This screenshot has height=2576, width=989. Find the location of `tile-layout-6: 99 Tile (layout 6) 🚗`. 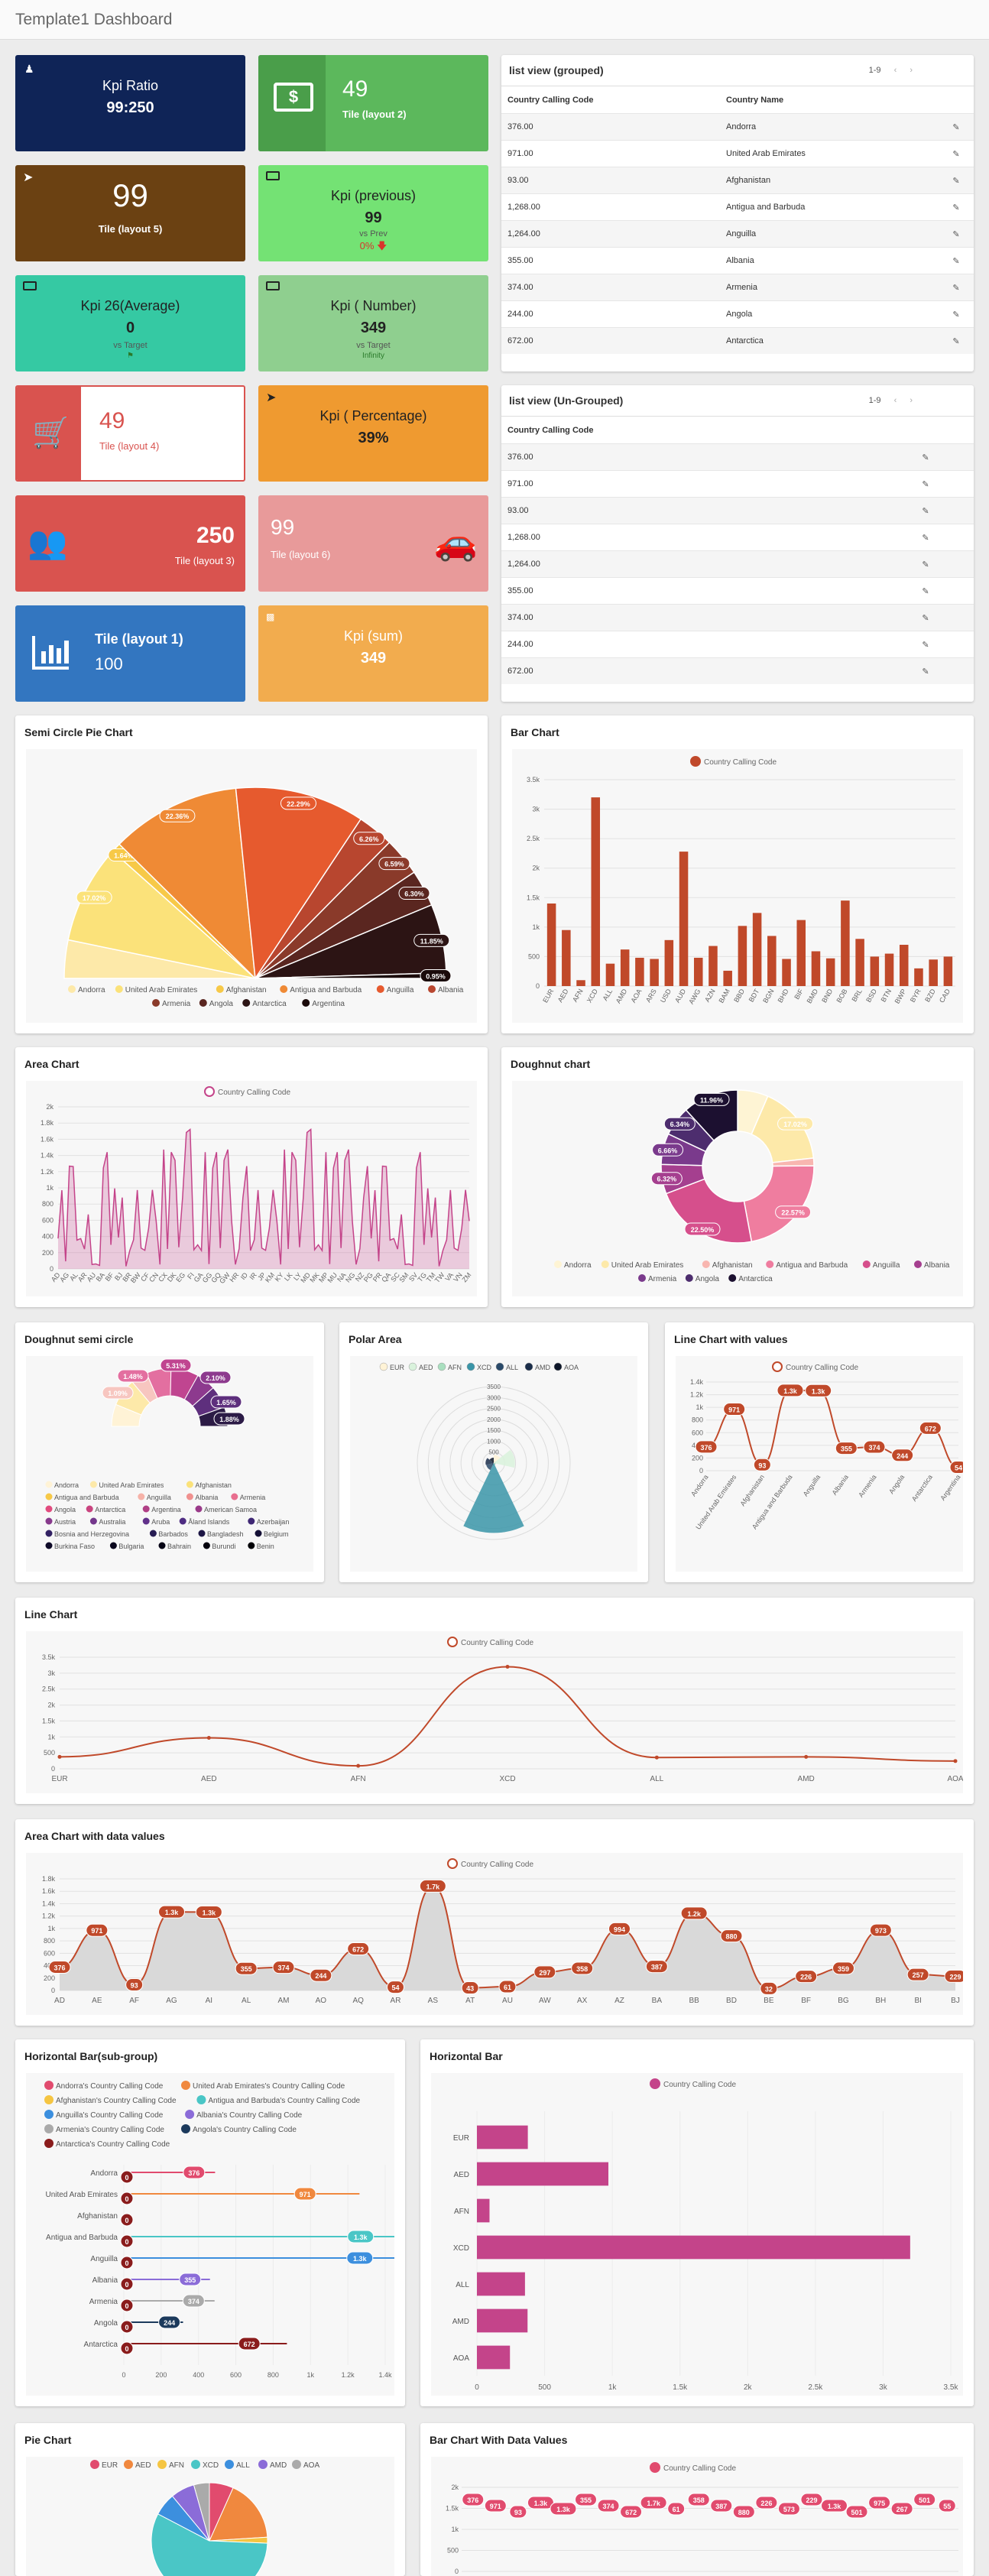

tile-layout-6: 99 Tile (layout 6) 🚗 is located at coordinates (373, 543).